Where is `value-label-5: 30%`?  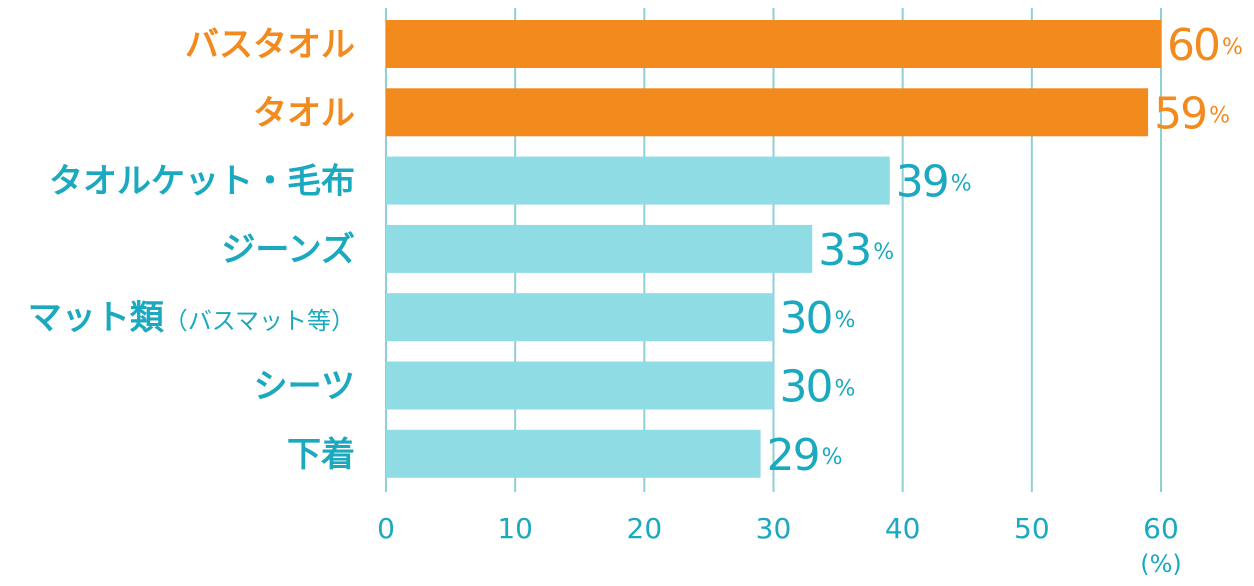
value-label-5: 30% is located at coordinates (818, 387).